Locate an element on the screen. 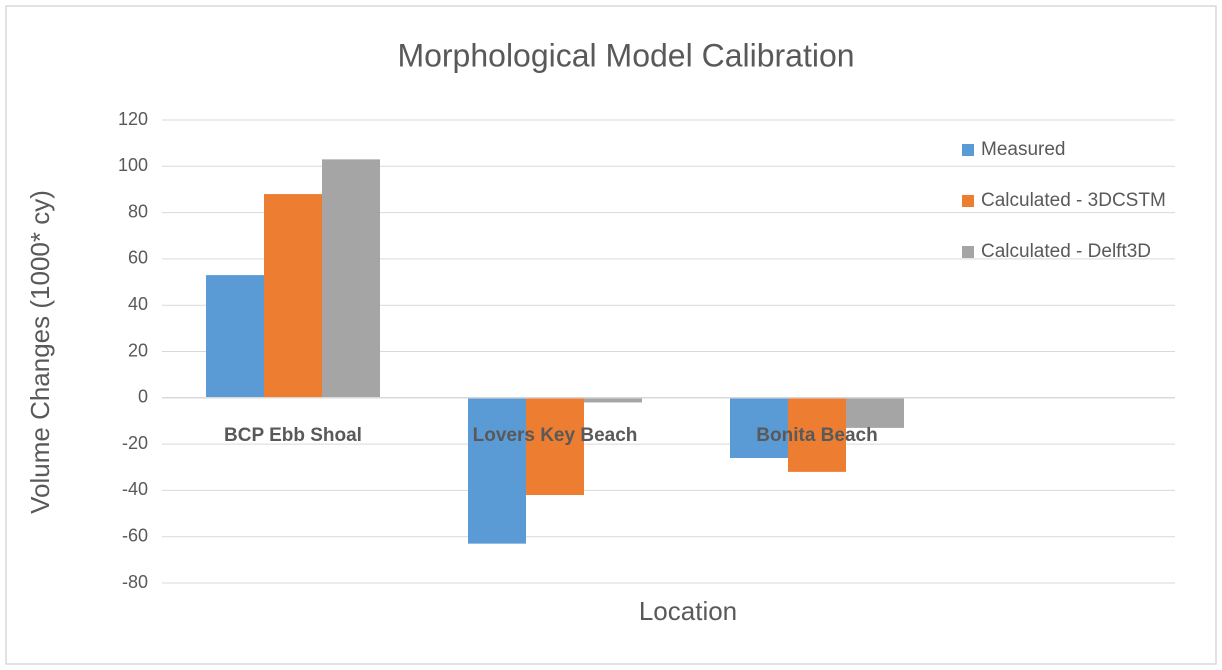 The width and height of the screenshot is (1222, 670). y-tick-label: 120 is located at coordinates (133, 119).